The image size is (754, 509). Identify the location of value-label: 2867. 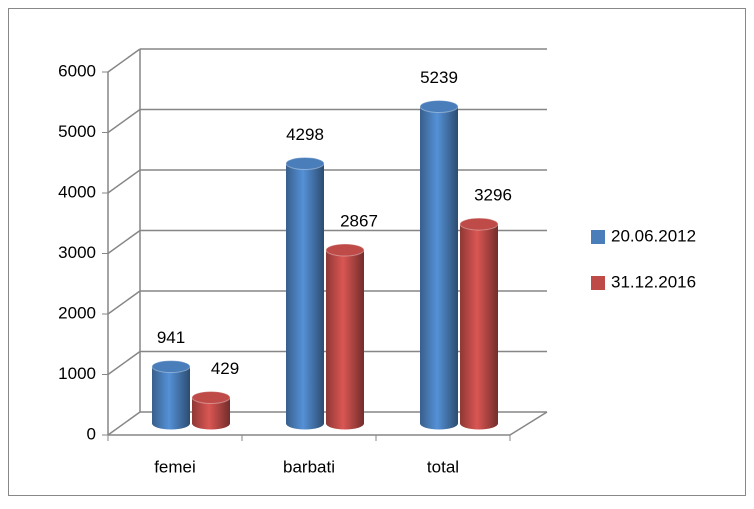
(359, 221).